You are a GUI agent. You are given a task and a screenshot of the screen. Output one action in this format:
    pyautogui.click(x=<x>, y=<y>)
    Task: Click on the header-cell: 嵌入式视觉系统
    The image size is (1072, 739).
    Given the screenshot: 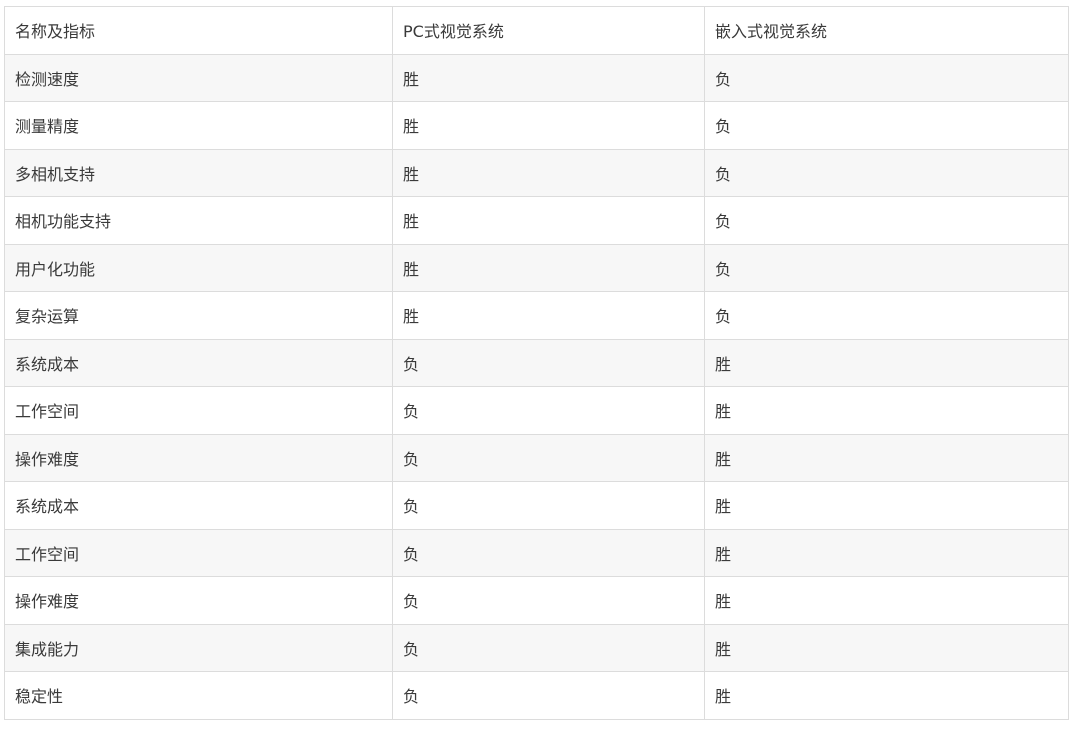 What is the action you would take?
    pyautogui.click(x=886, y=30)
    